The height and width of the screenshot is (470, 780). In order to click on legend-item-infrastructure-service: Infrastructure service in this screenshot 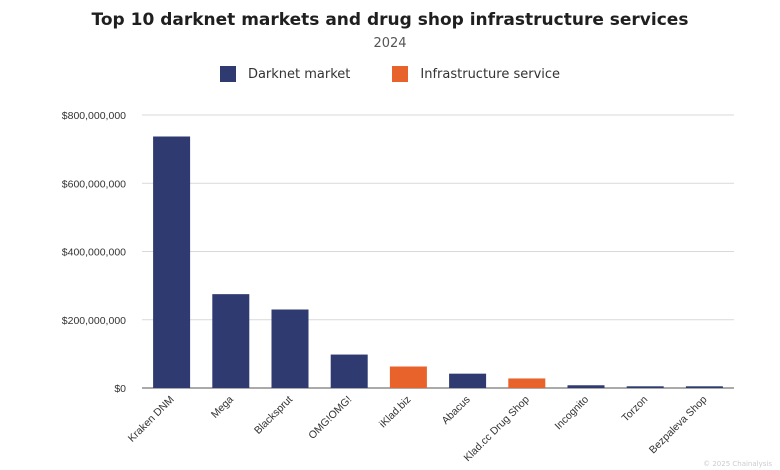, I will do `click(476, 74)`.